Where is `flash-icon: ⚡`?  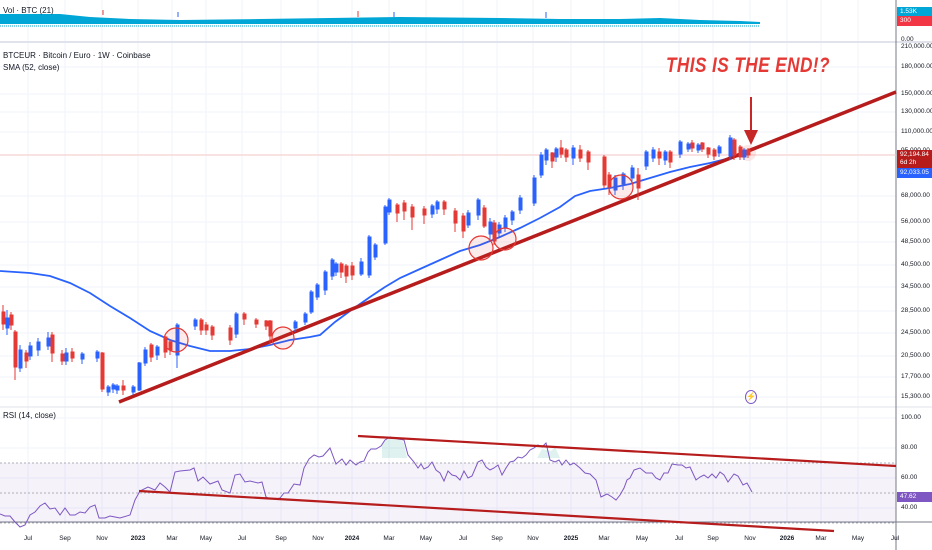
flash-icon: ⚡ is located at coordinates (751, 397).